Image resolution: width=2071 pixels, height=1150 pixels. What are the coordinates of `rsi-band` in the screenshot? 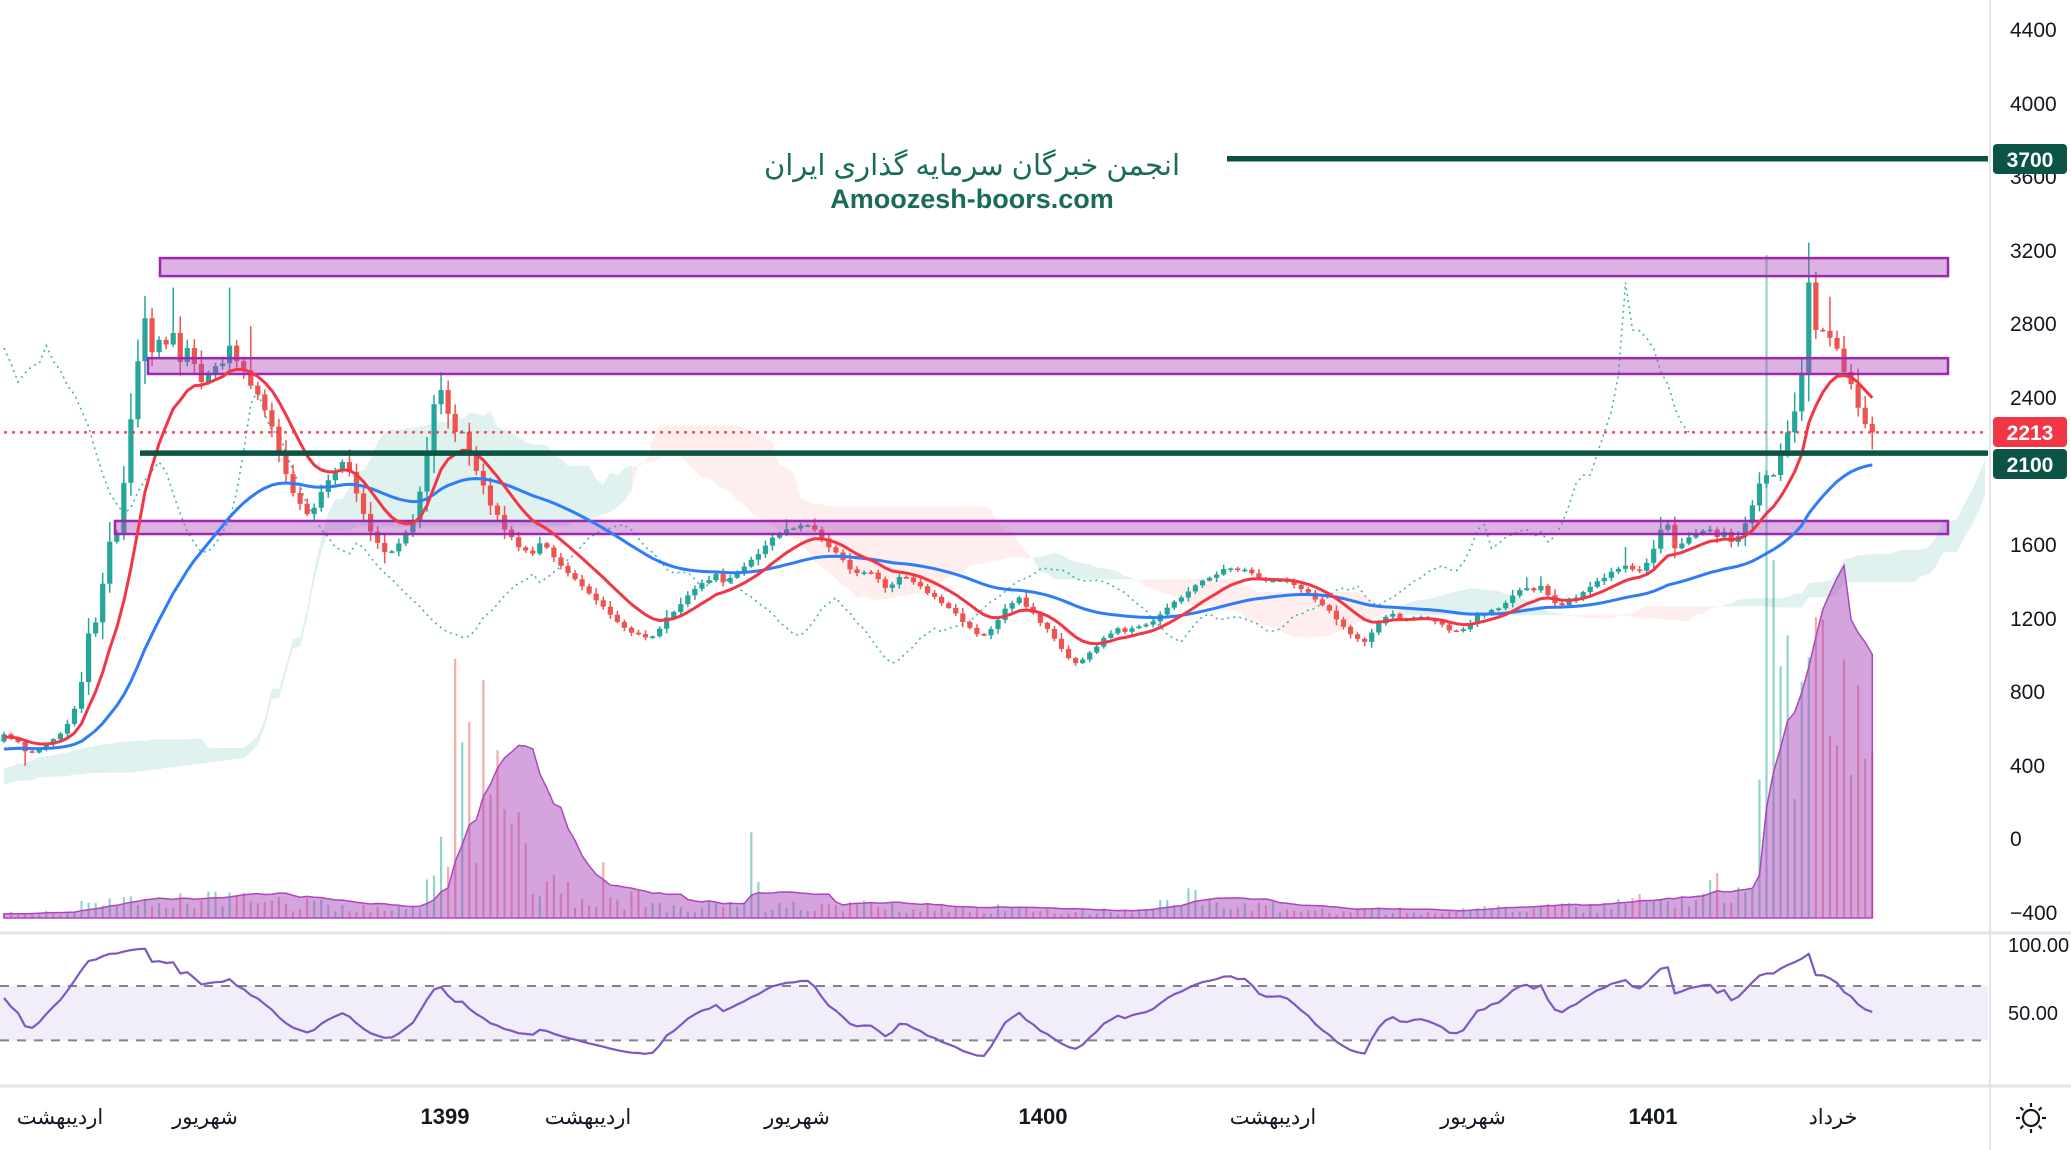 It's located at (994, 1013).